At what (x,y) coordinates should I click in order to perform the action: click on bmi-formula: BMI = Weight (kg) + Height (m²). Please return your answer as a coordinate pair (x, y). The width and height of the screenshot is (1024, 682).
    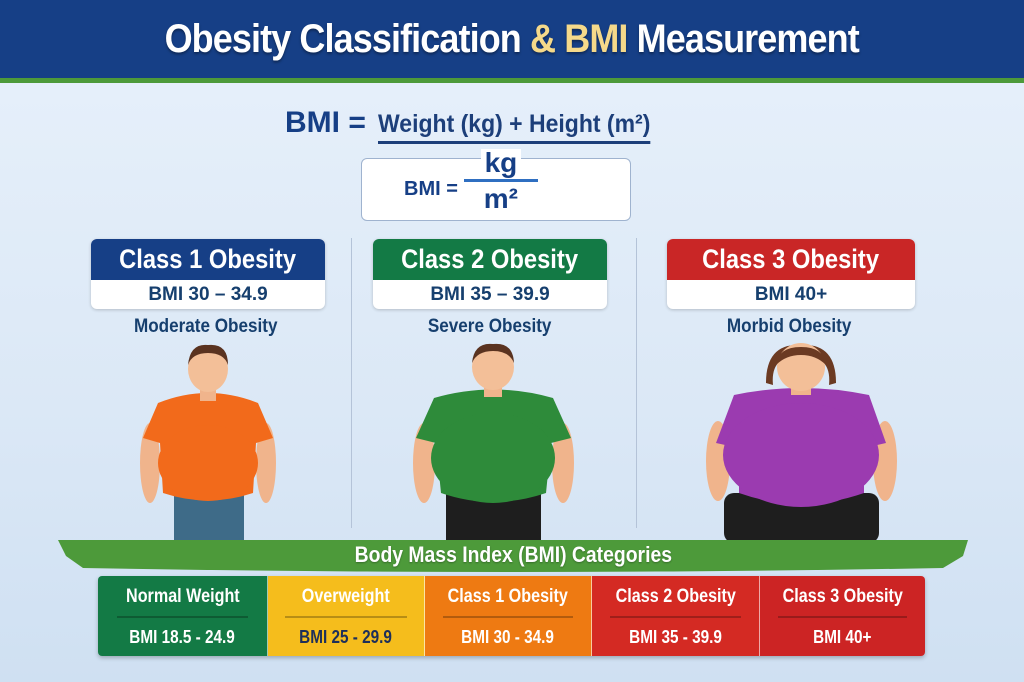
    Looking at the image, I should click on (495, 126).